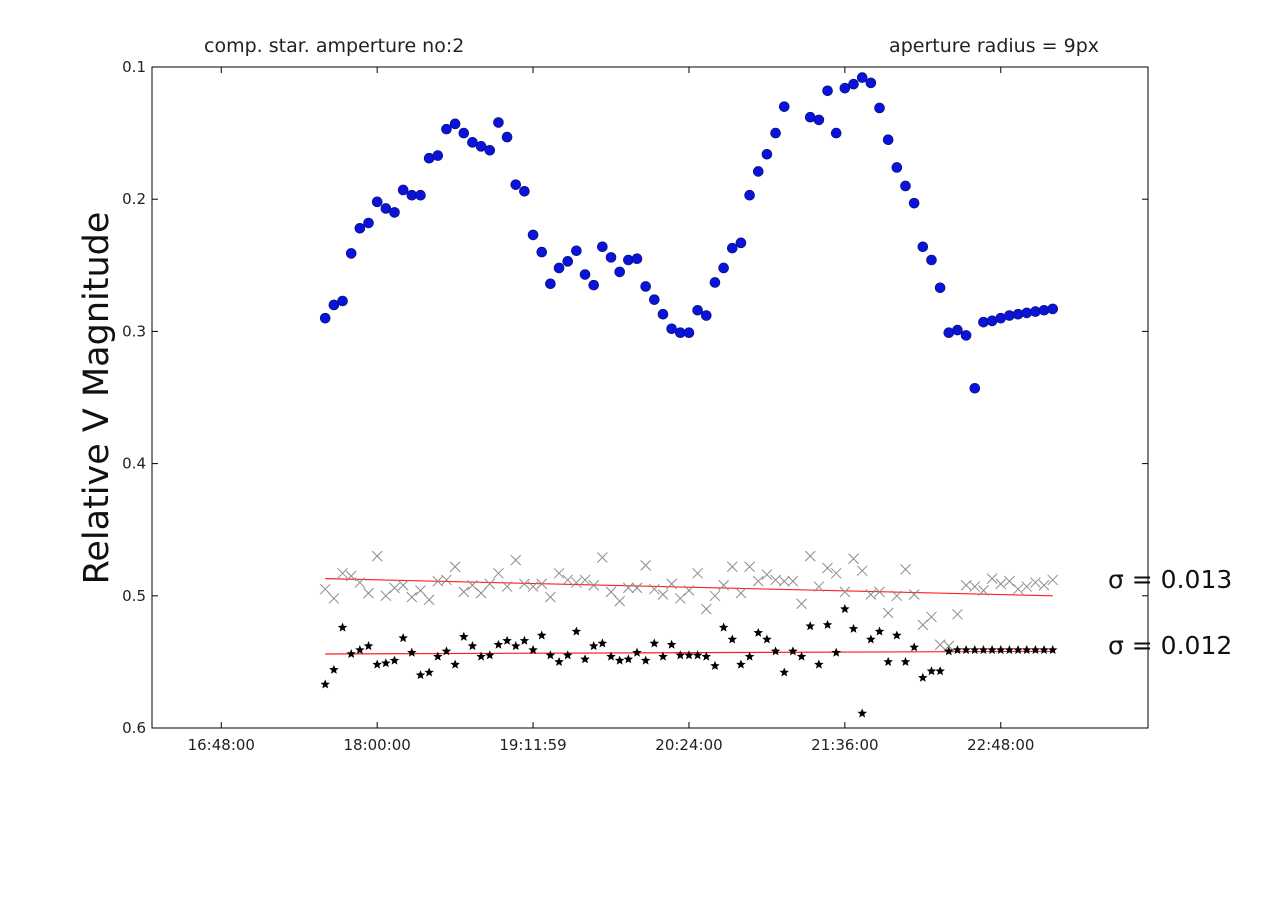 This screenshot has width=1271, height=907. What do you see at coordinates (134, 464) in the screenshot?
I see `y-tick-label: 0.4` at bounding box center [134, 464].